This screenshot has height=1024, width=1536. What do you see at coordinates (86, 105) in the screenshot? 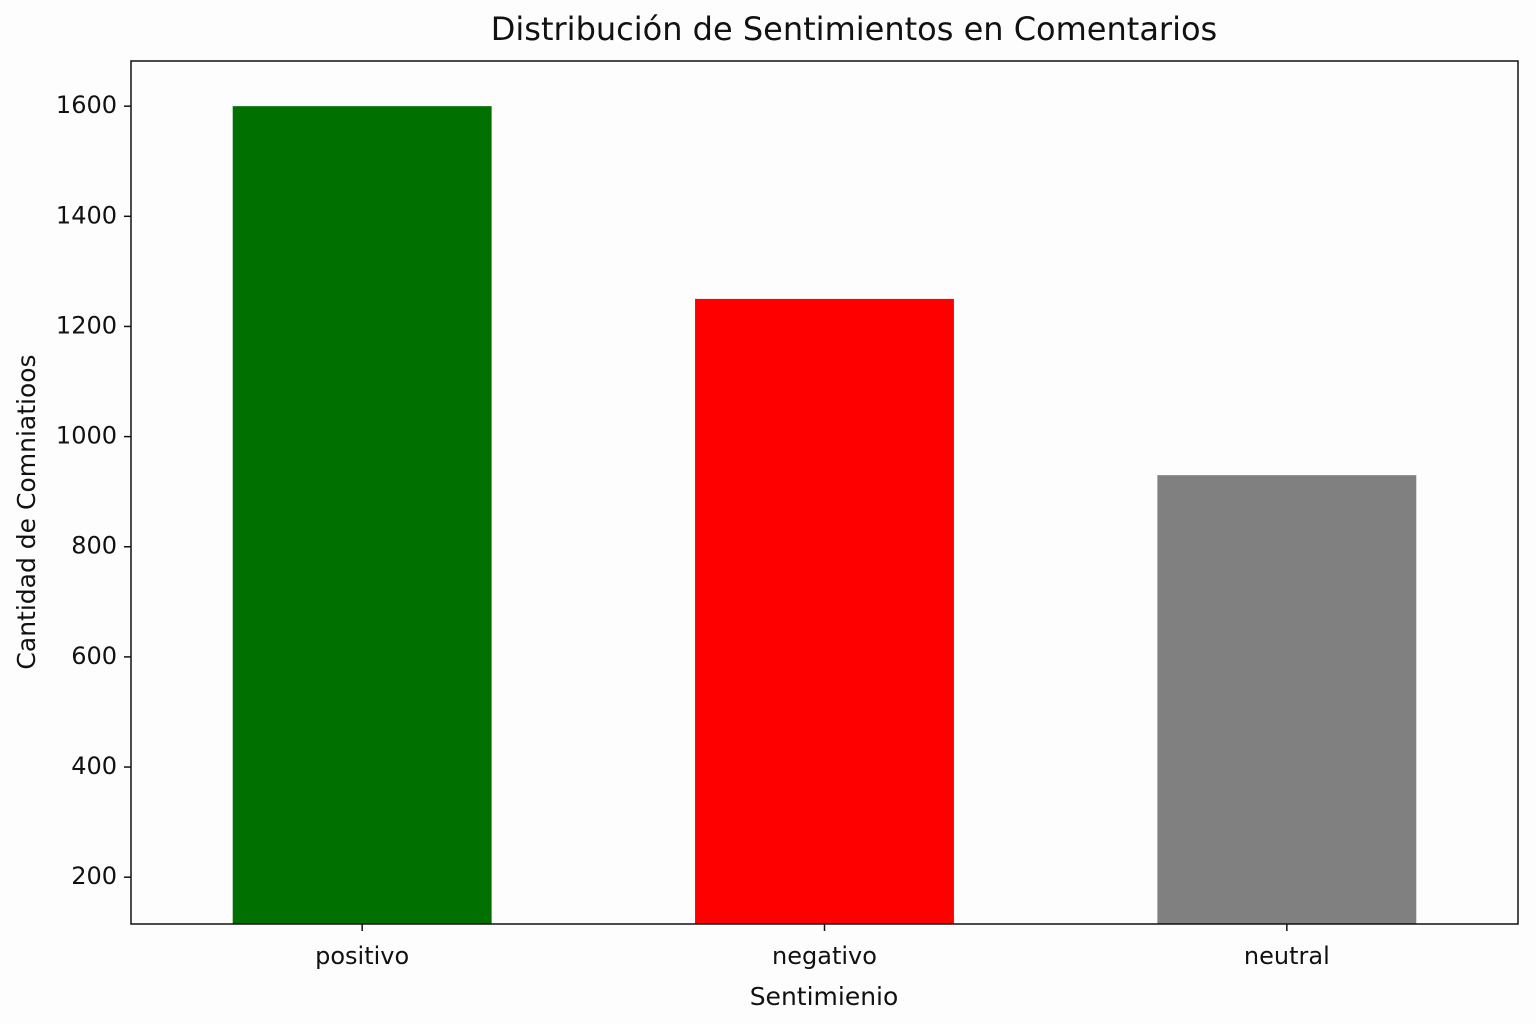
I see `y-tick-label: 1600` at bounding box center [86, 105].